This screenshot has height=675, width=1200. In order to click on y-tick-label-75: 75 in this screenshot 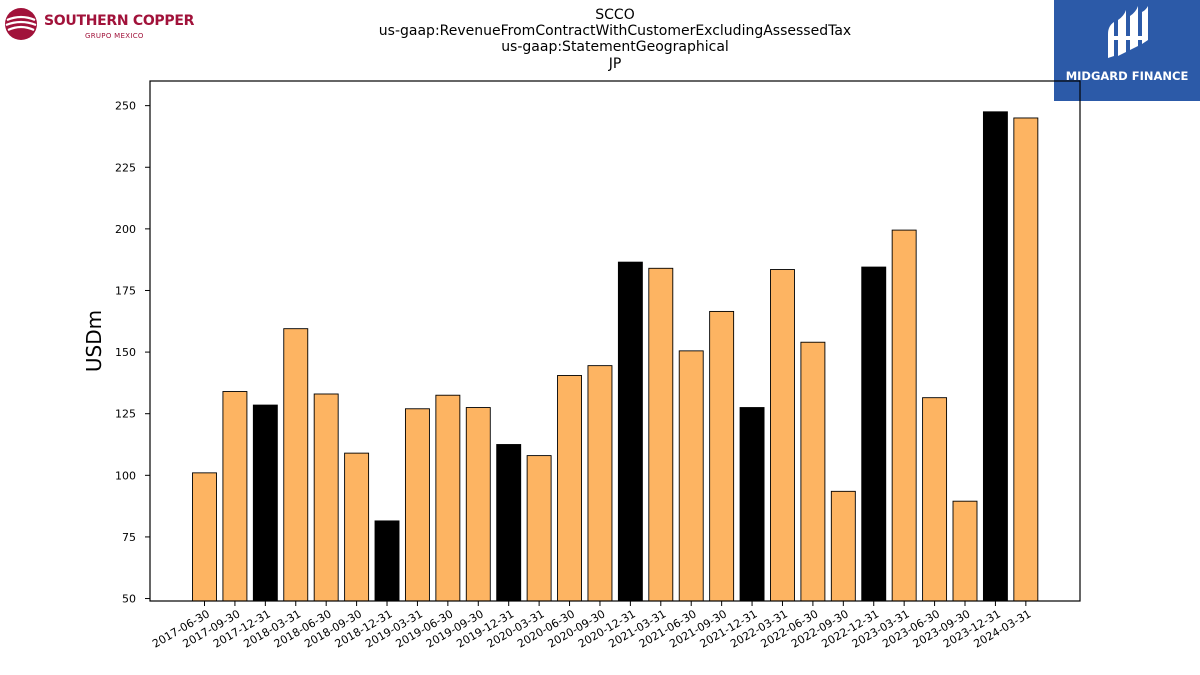, I will do `click(129, 537)`.